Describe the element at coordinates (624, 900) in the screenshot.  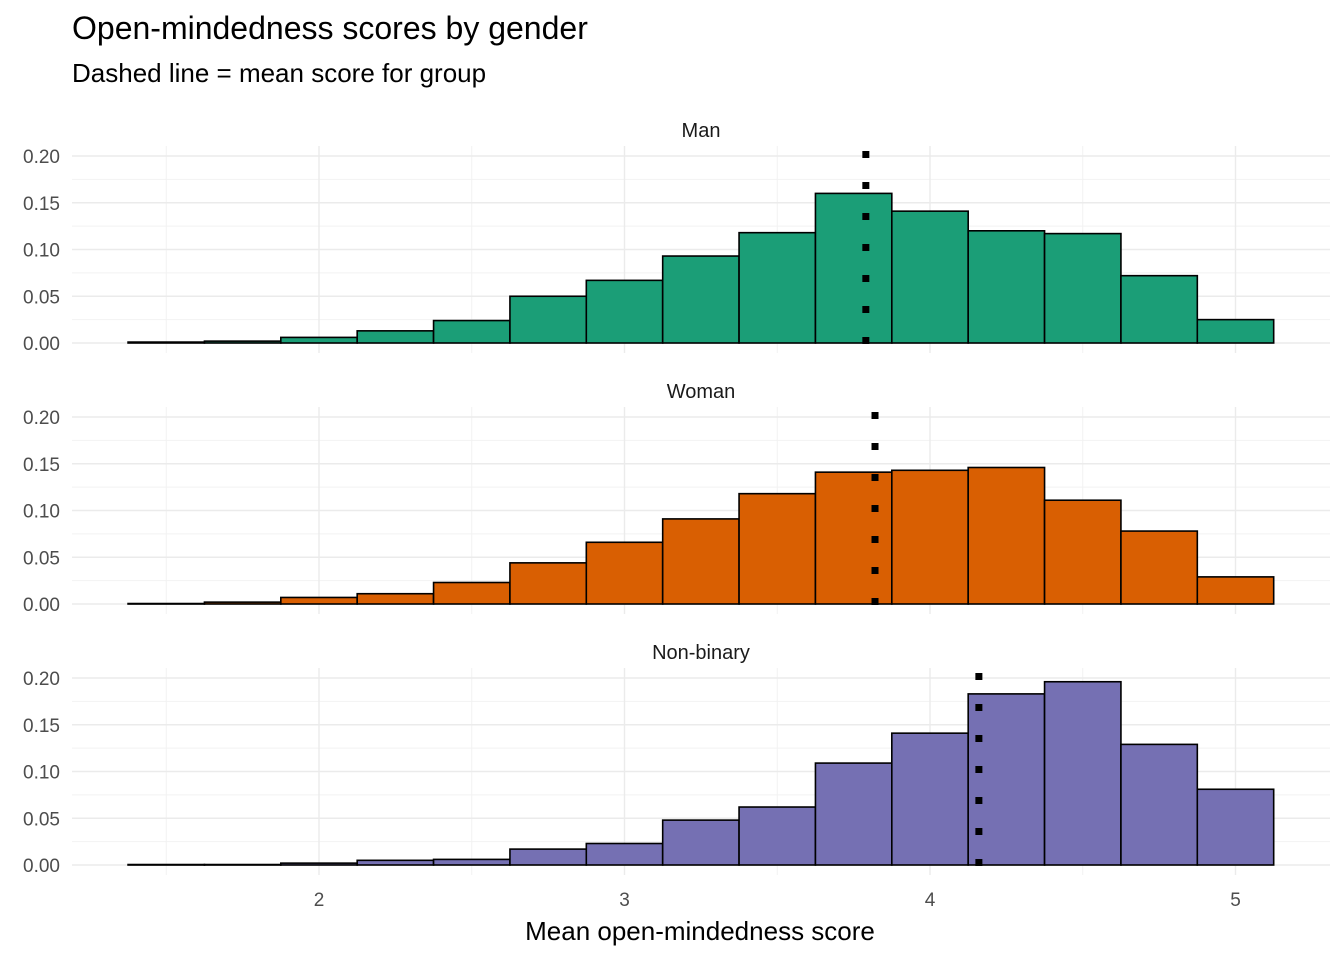
I see `x-tick-label: 3` at that location.